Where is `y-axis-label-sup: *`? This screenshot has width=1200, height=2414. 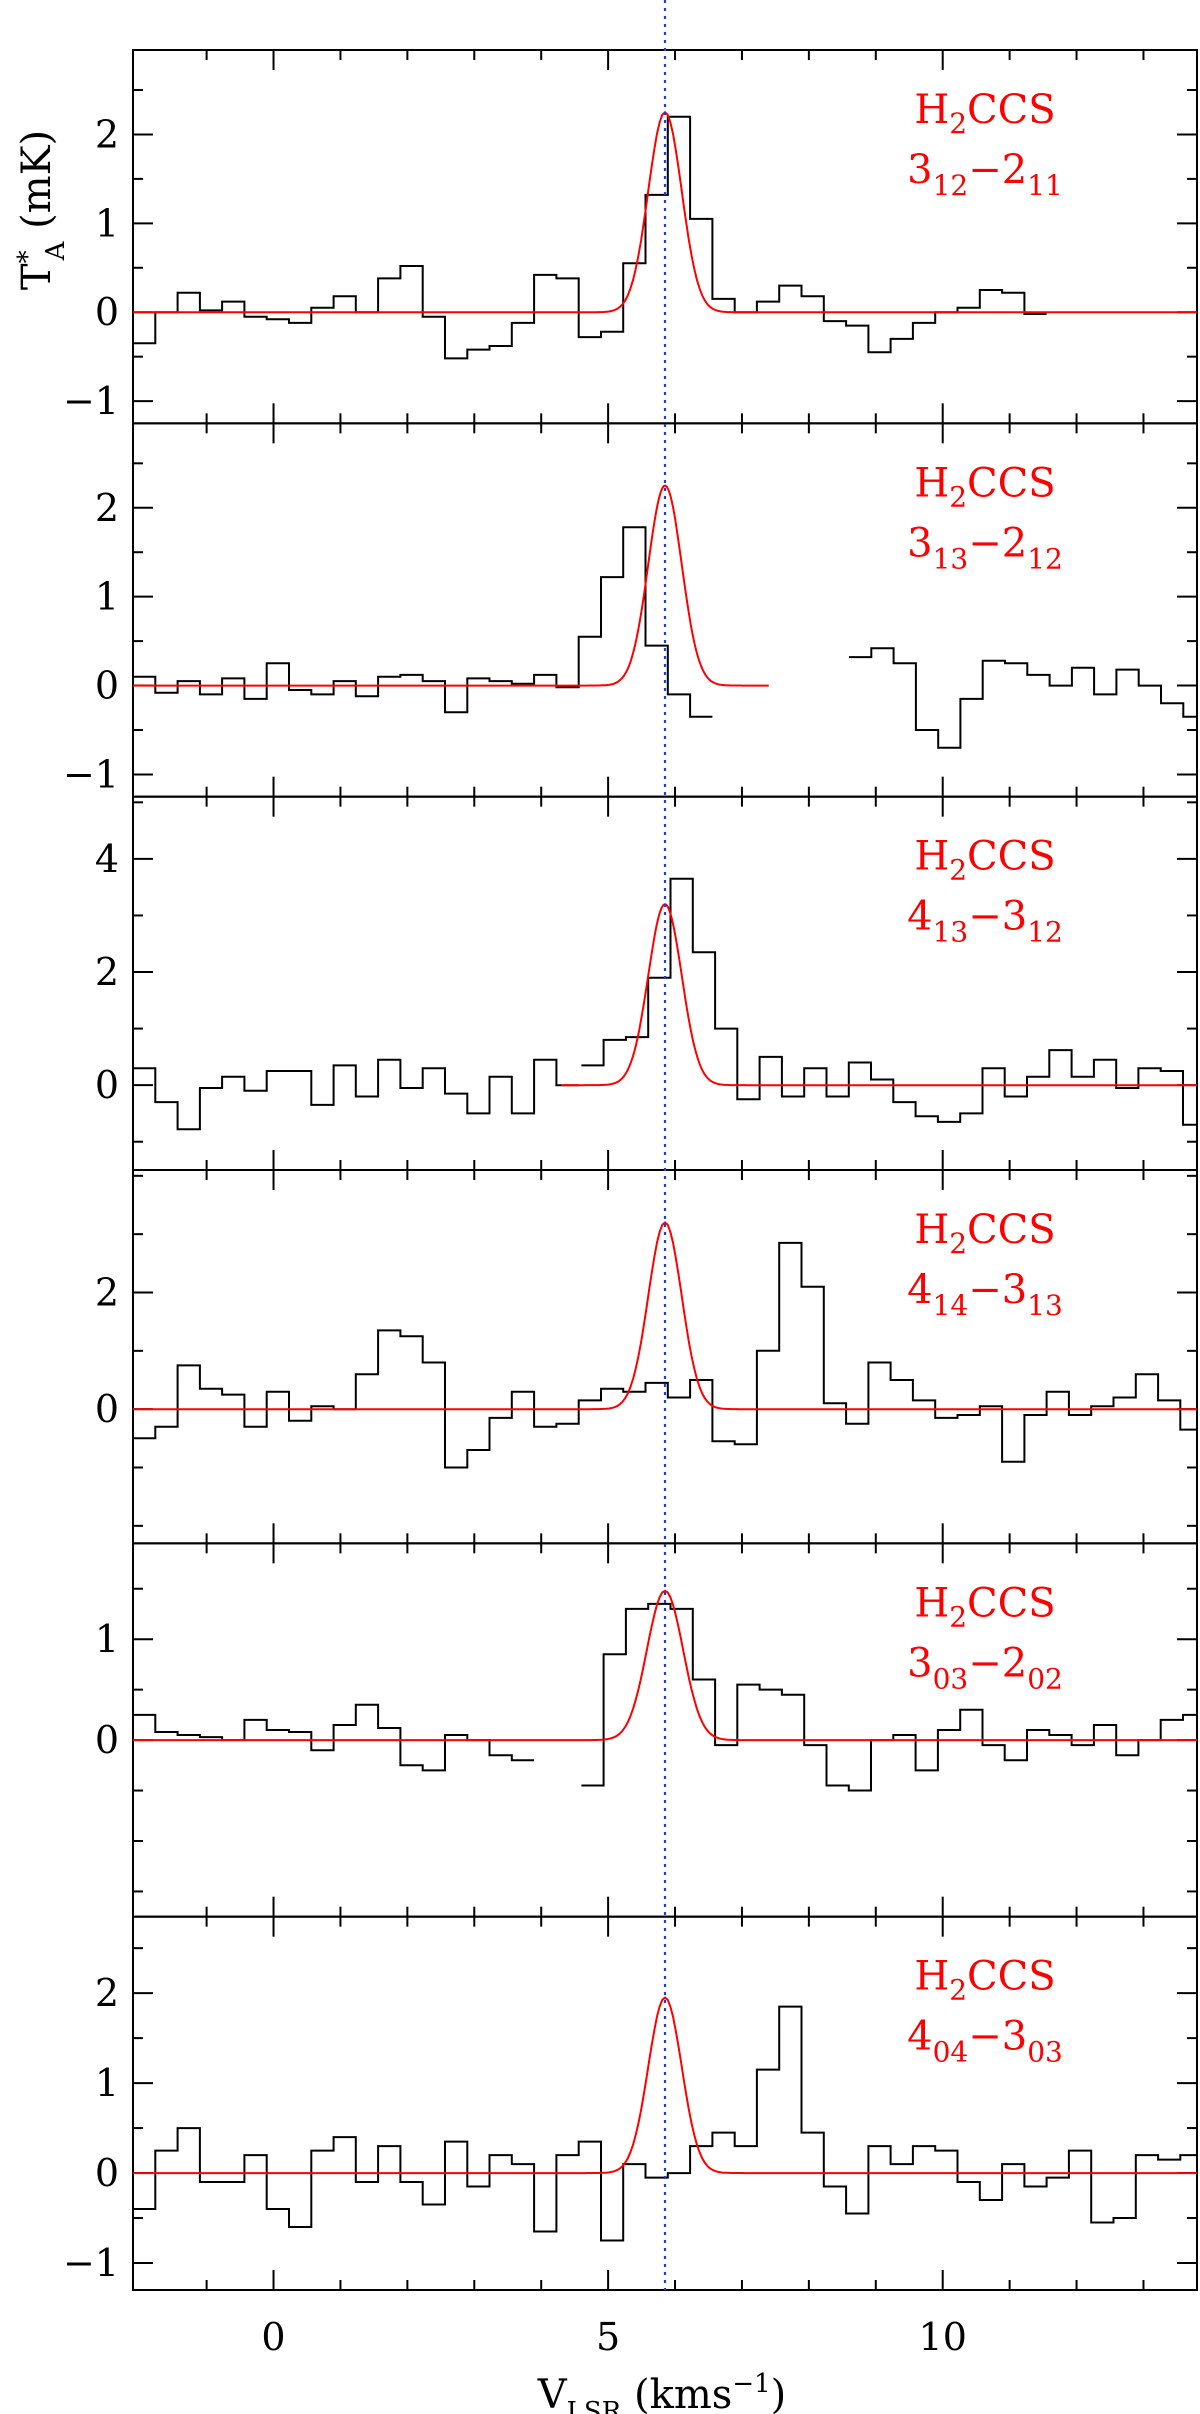
y-axis-label-sup: * is located at coordinates (28, 256).